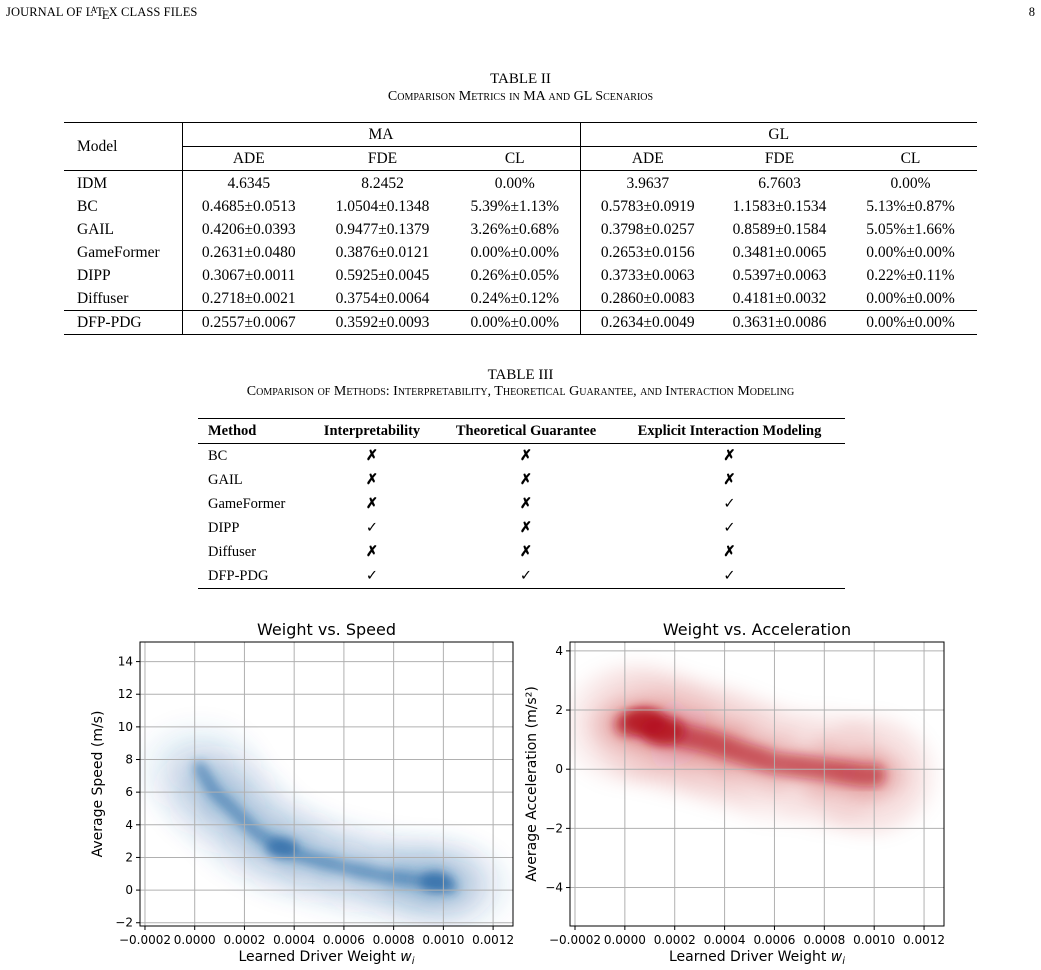 The image size is (1041, 970). I want to click on y-tick-label: −2, so click(124, 923).